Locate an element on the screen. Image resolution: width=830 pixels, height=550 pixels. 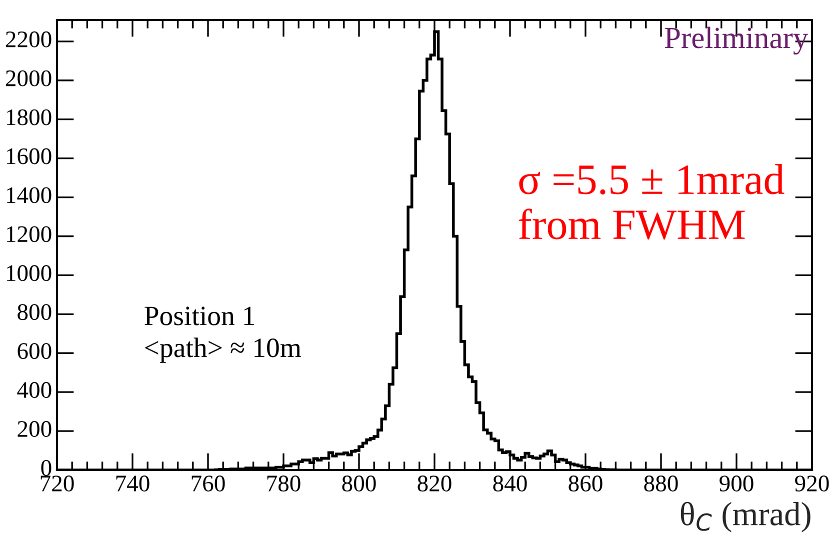
y-tick-label: 400 is located at coordinates (34, 390).